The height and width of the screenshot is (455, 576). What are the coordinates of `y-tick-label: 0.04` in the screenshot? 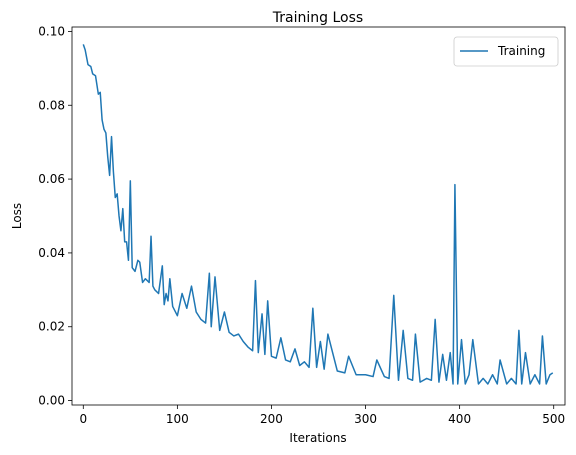 It's located at (51, 253).